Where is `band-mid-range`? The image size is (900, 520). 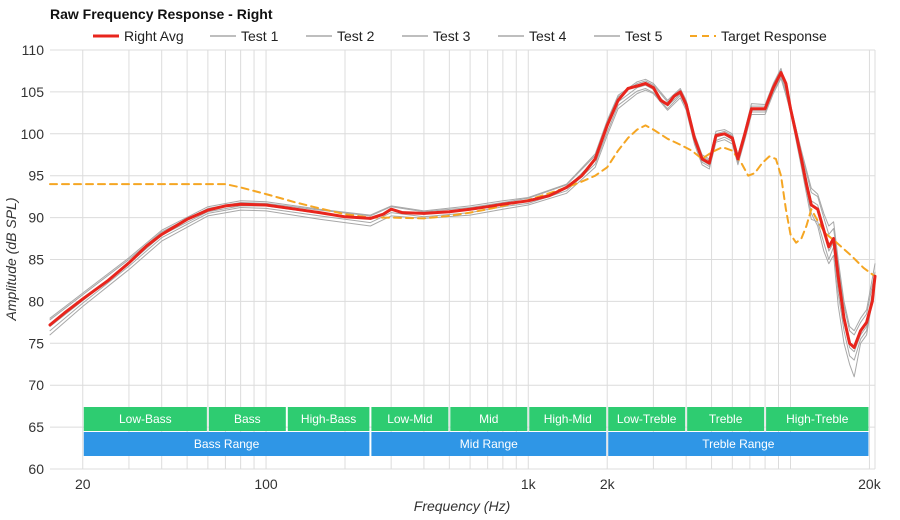 band-mid-range is located at coordinates (489, 444).